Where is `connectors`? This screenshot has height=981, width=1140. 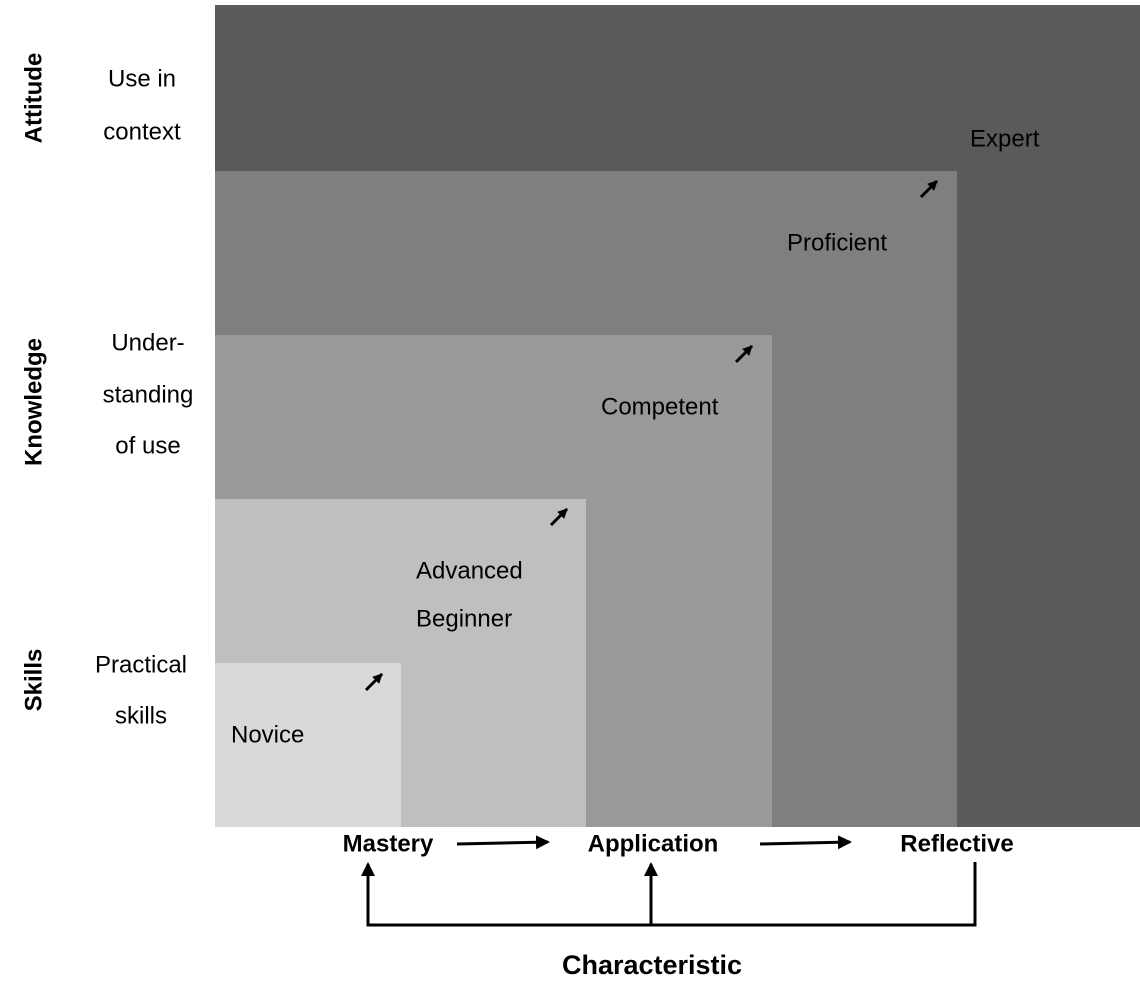
connectors is located at coordinates (669, 881).